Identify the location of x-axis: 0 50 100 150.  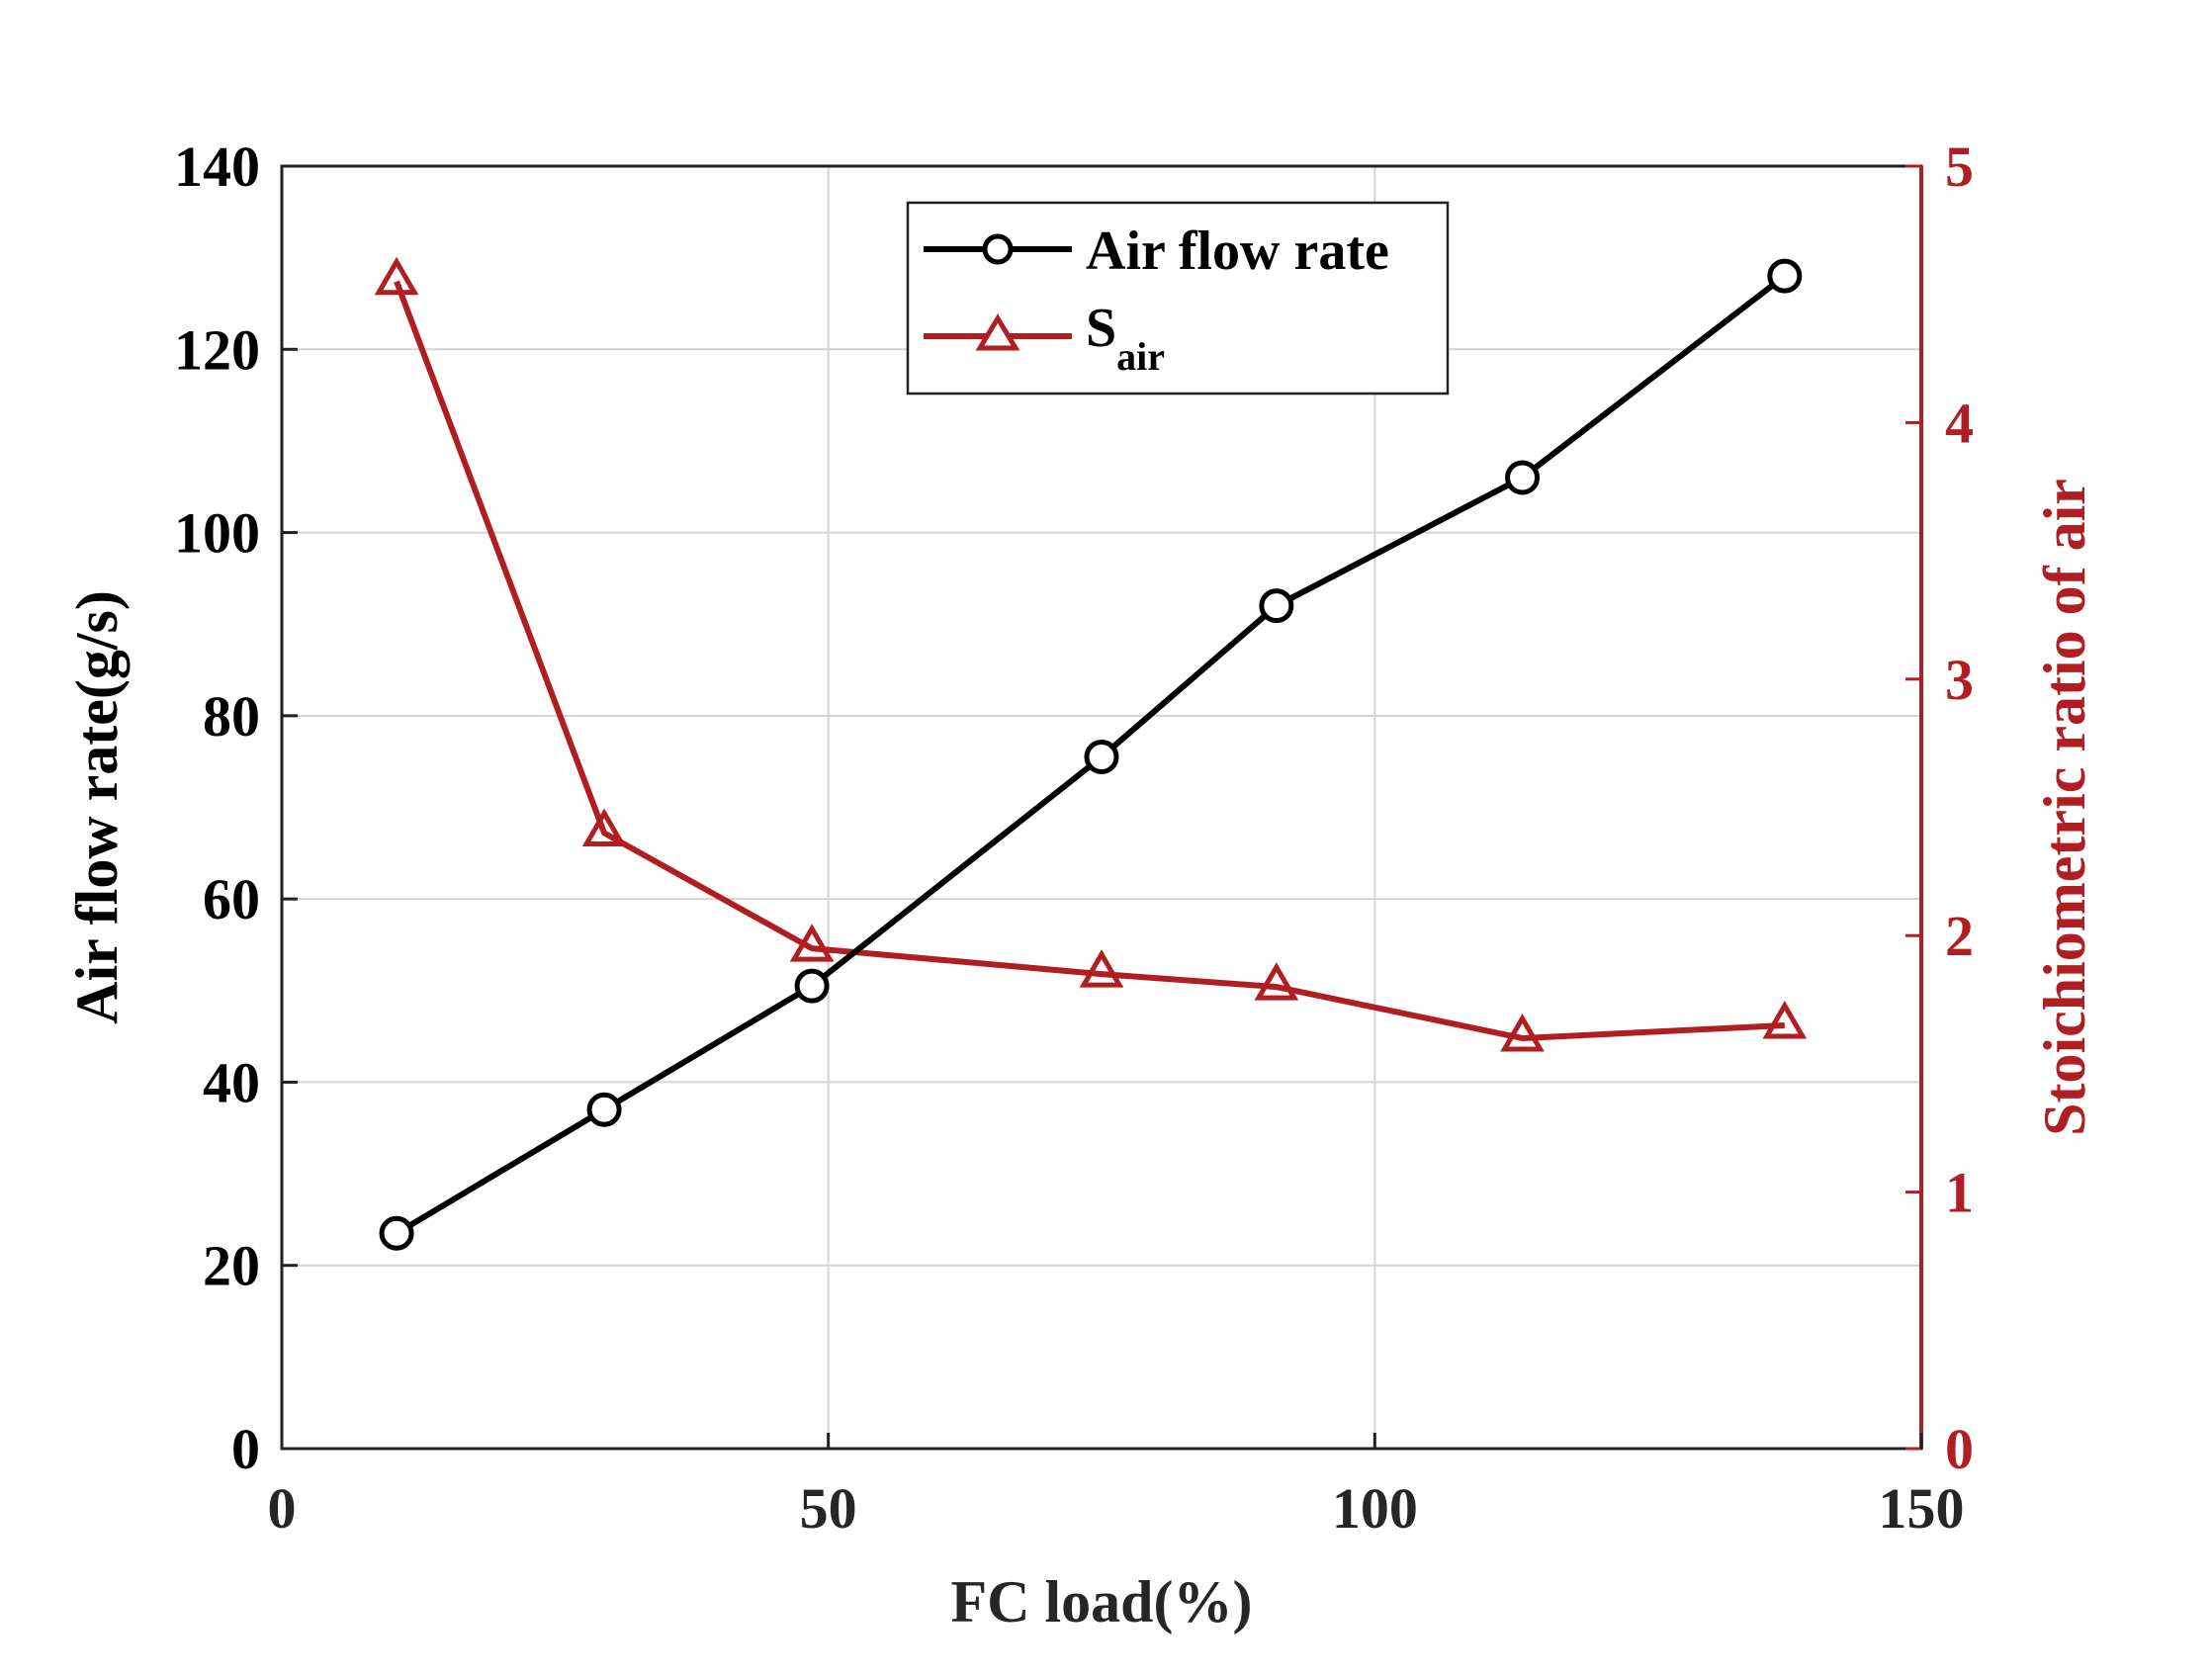
(1116, 1487).